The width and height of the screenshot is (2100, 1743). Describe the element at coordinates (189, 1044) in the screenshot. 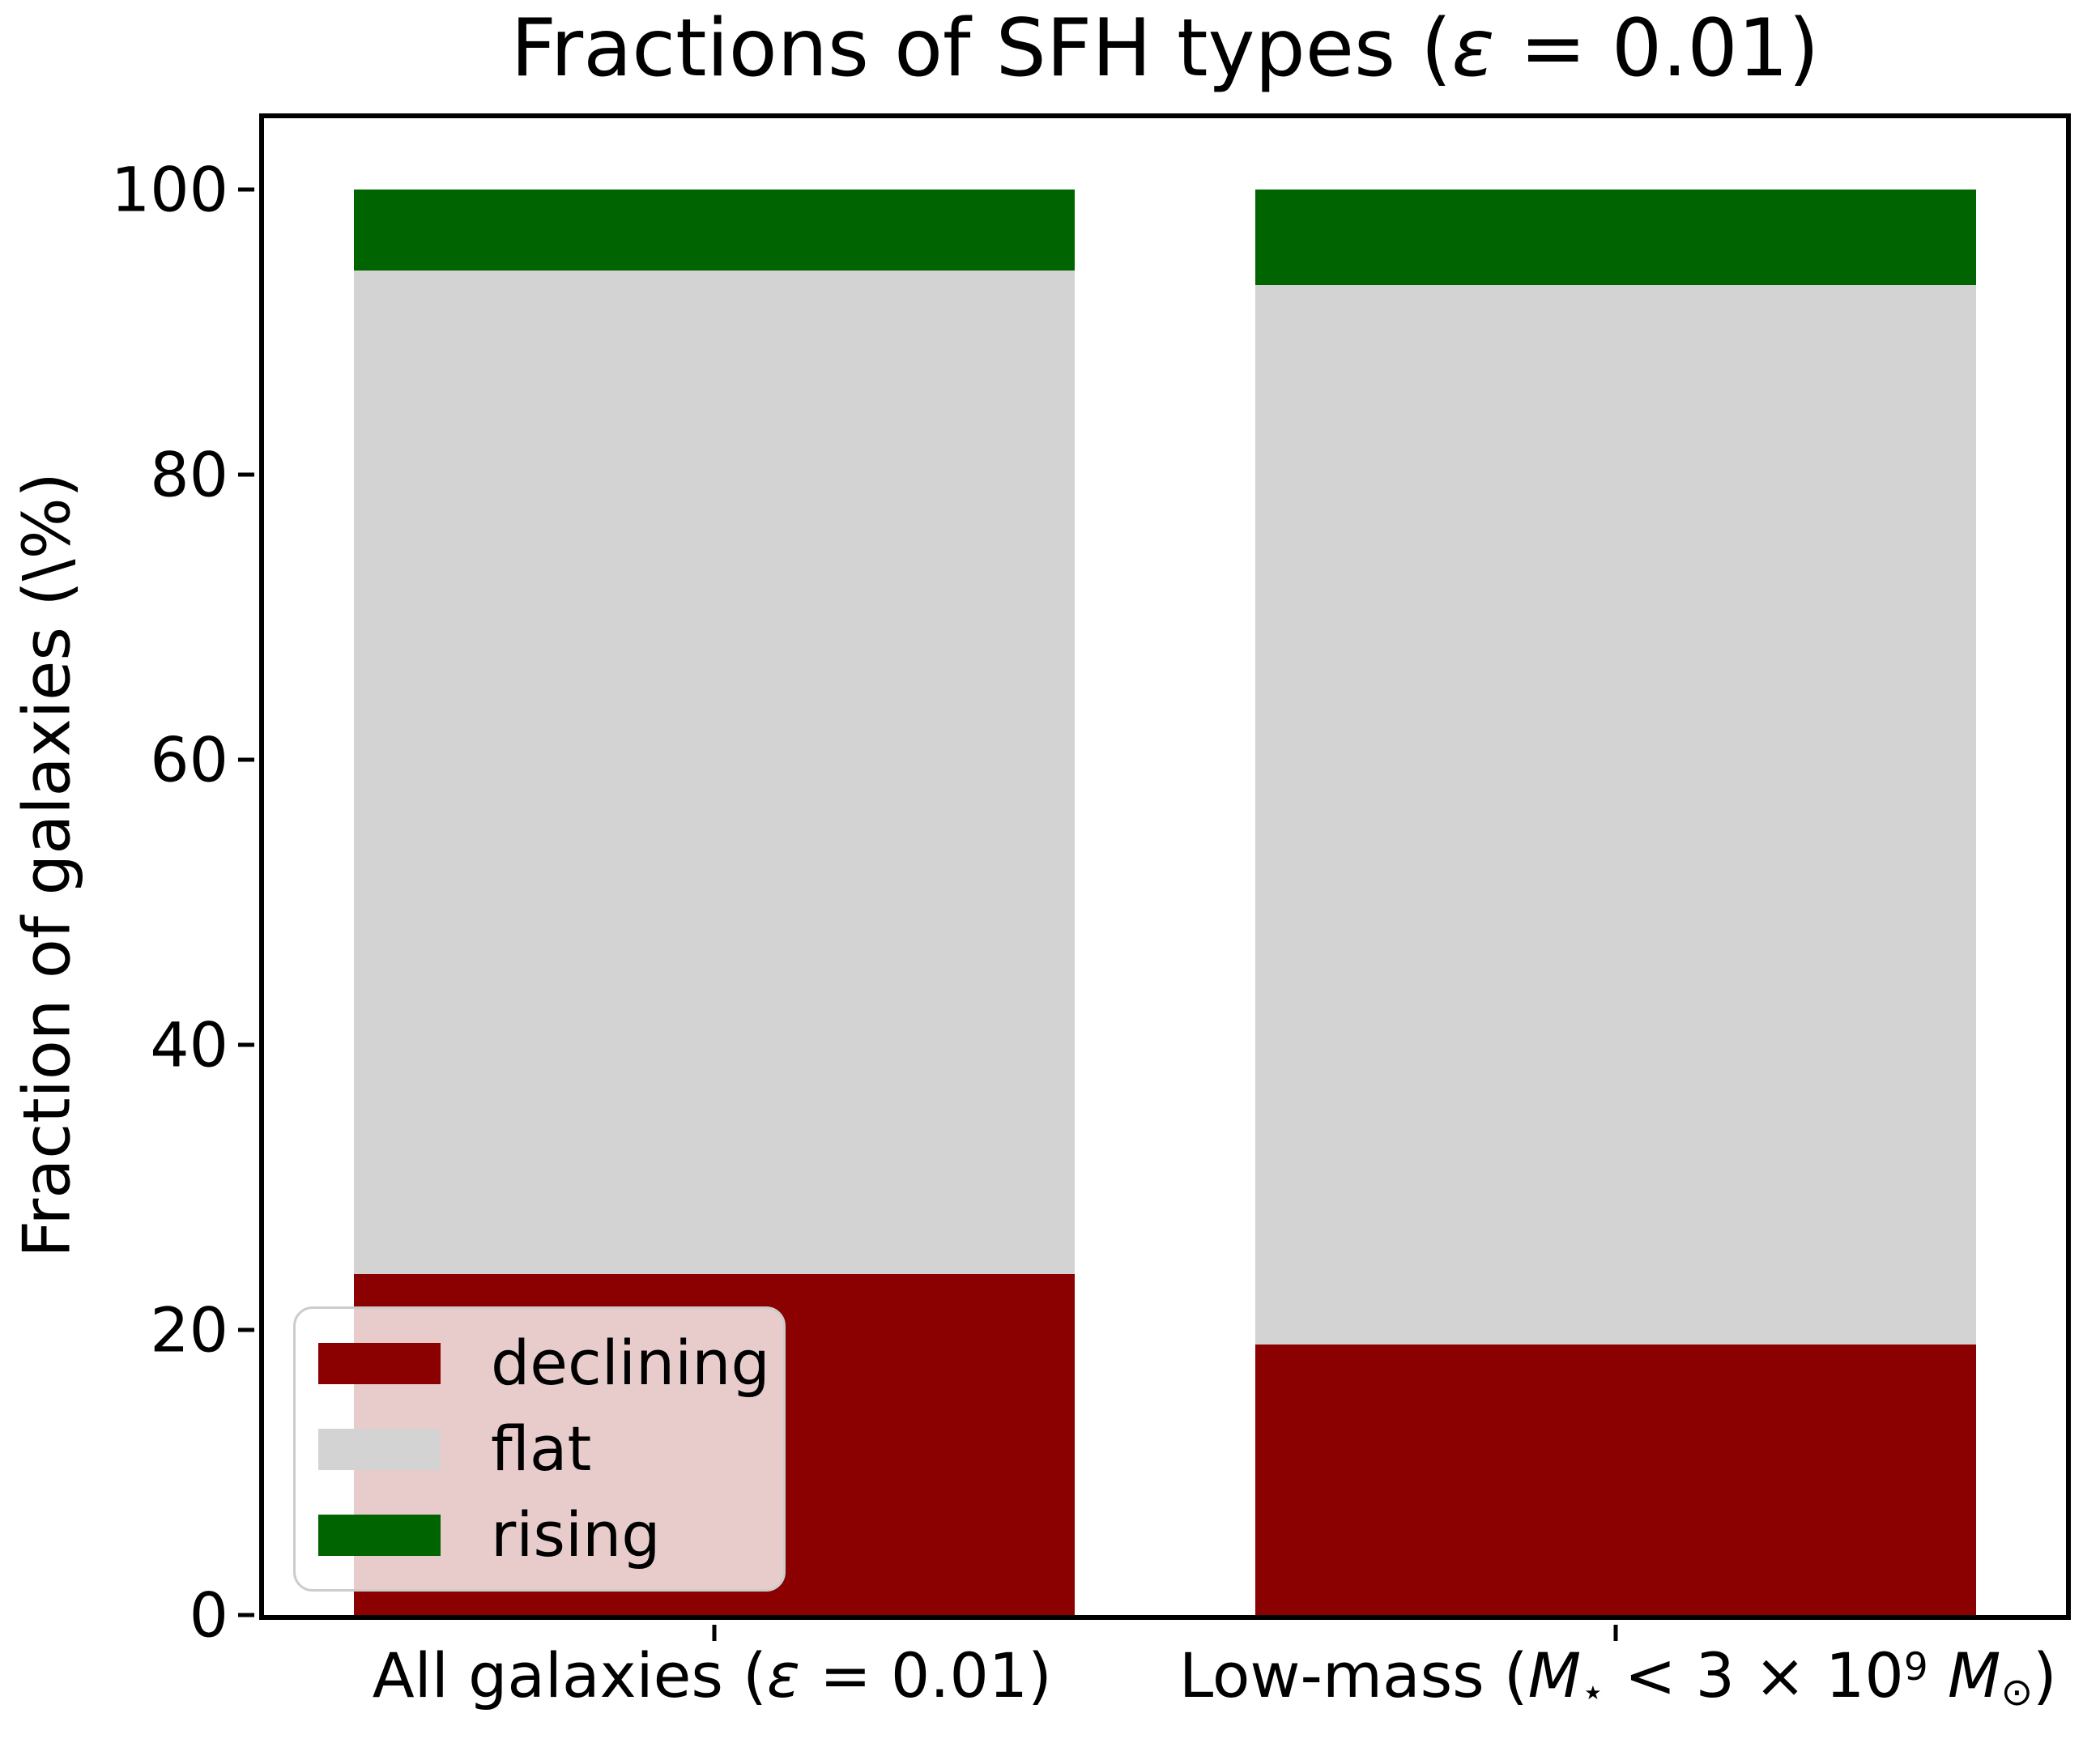

I see `y-tick-label: 40` at that location.